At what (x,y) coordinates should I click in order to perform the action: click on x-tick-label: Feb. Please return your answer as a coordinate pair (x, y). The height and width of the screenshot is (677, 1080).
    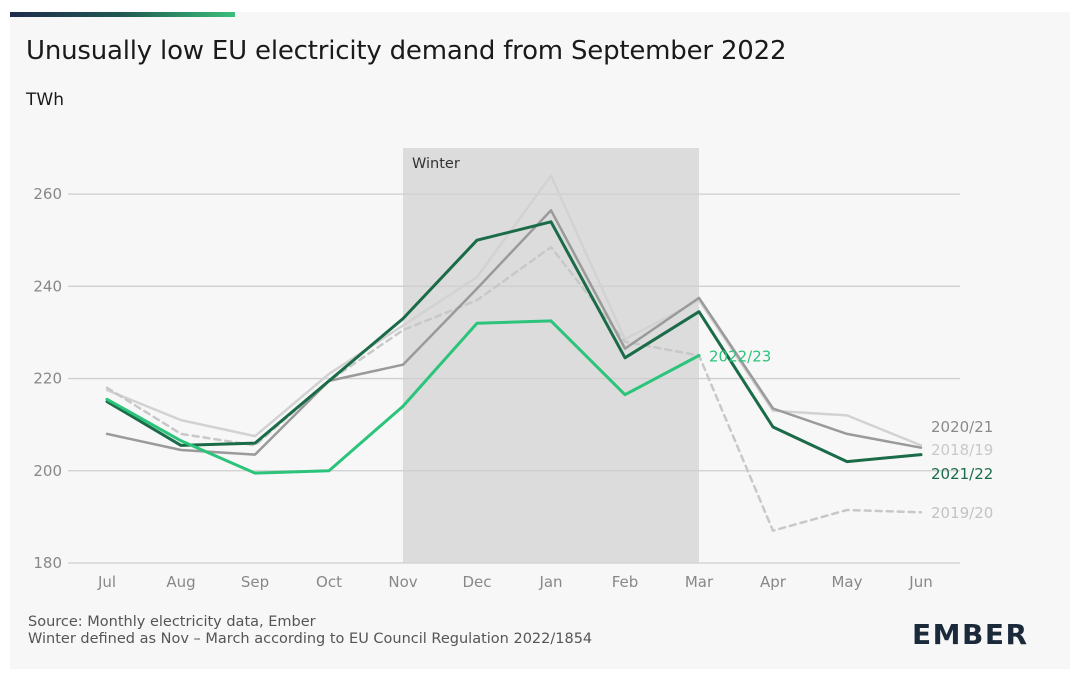
    Looking at the image, I should click on (625, 582).